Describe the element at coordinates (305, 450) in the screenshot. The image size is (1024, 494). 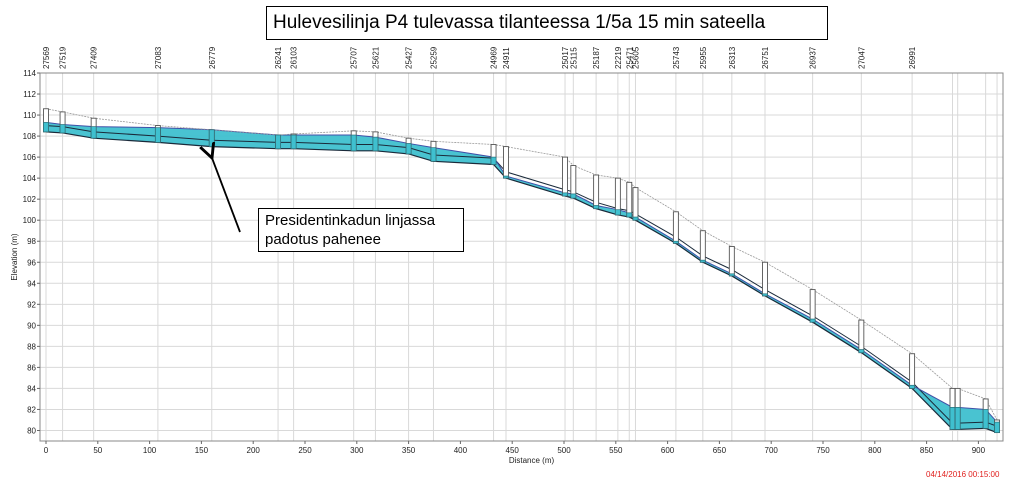
I see `x-tick-label: 250` at that location.